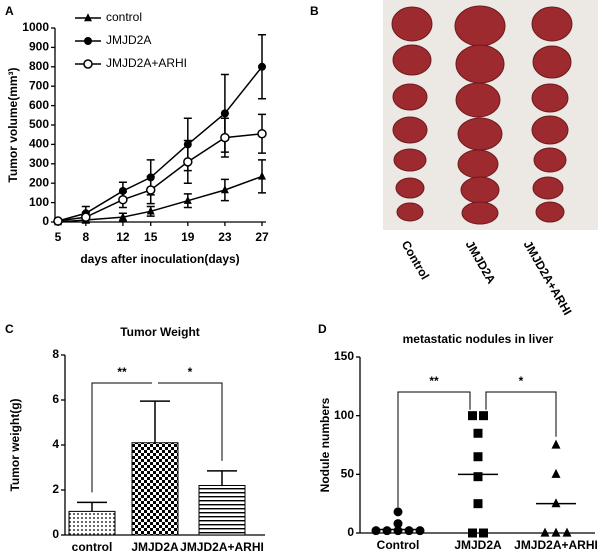  What do you see at coordinates (39, 105) in the screenshot?
I see `y-tick-label: 600` at bounding box center [39, 105].